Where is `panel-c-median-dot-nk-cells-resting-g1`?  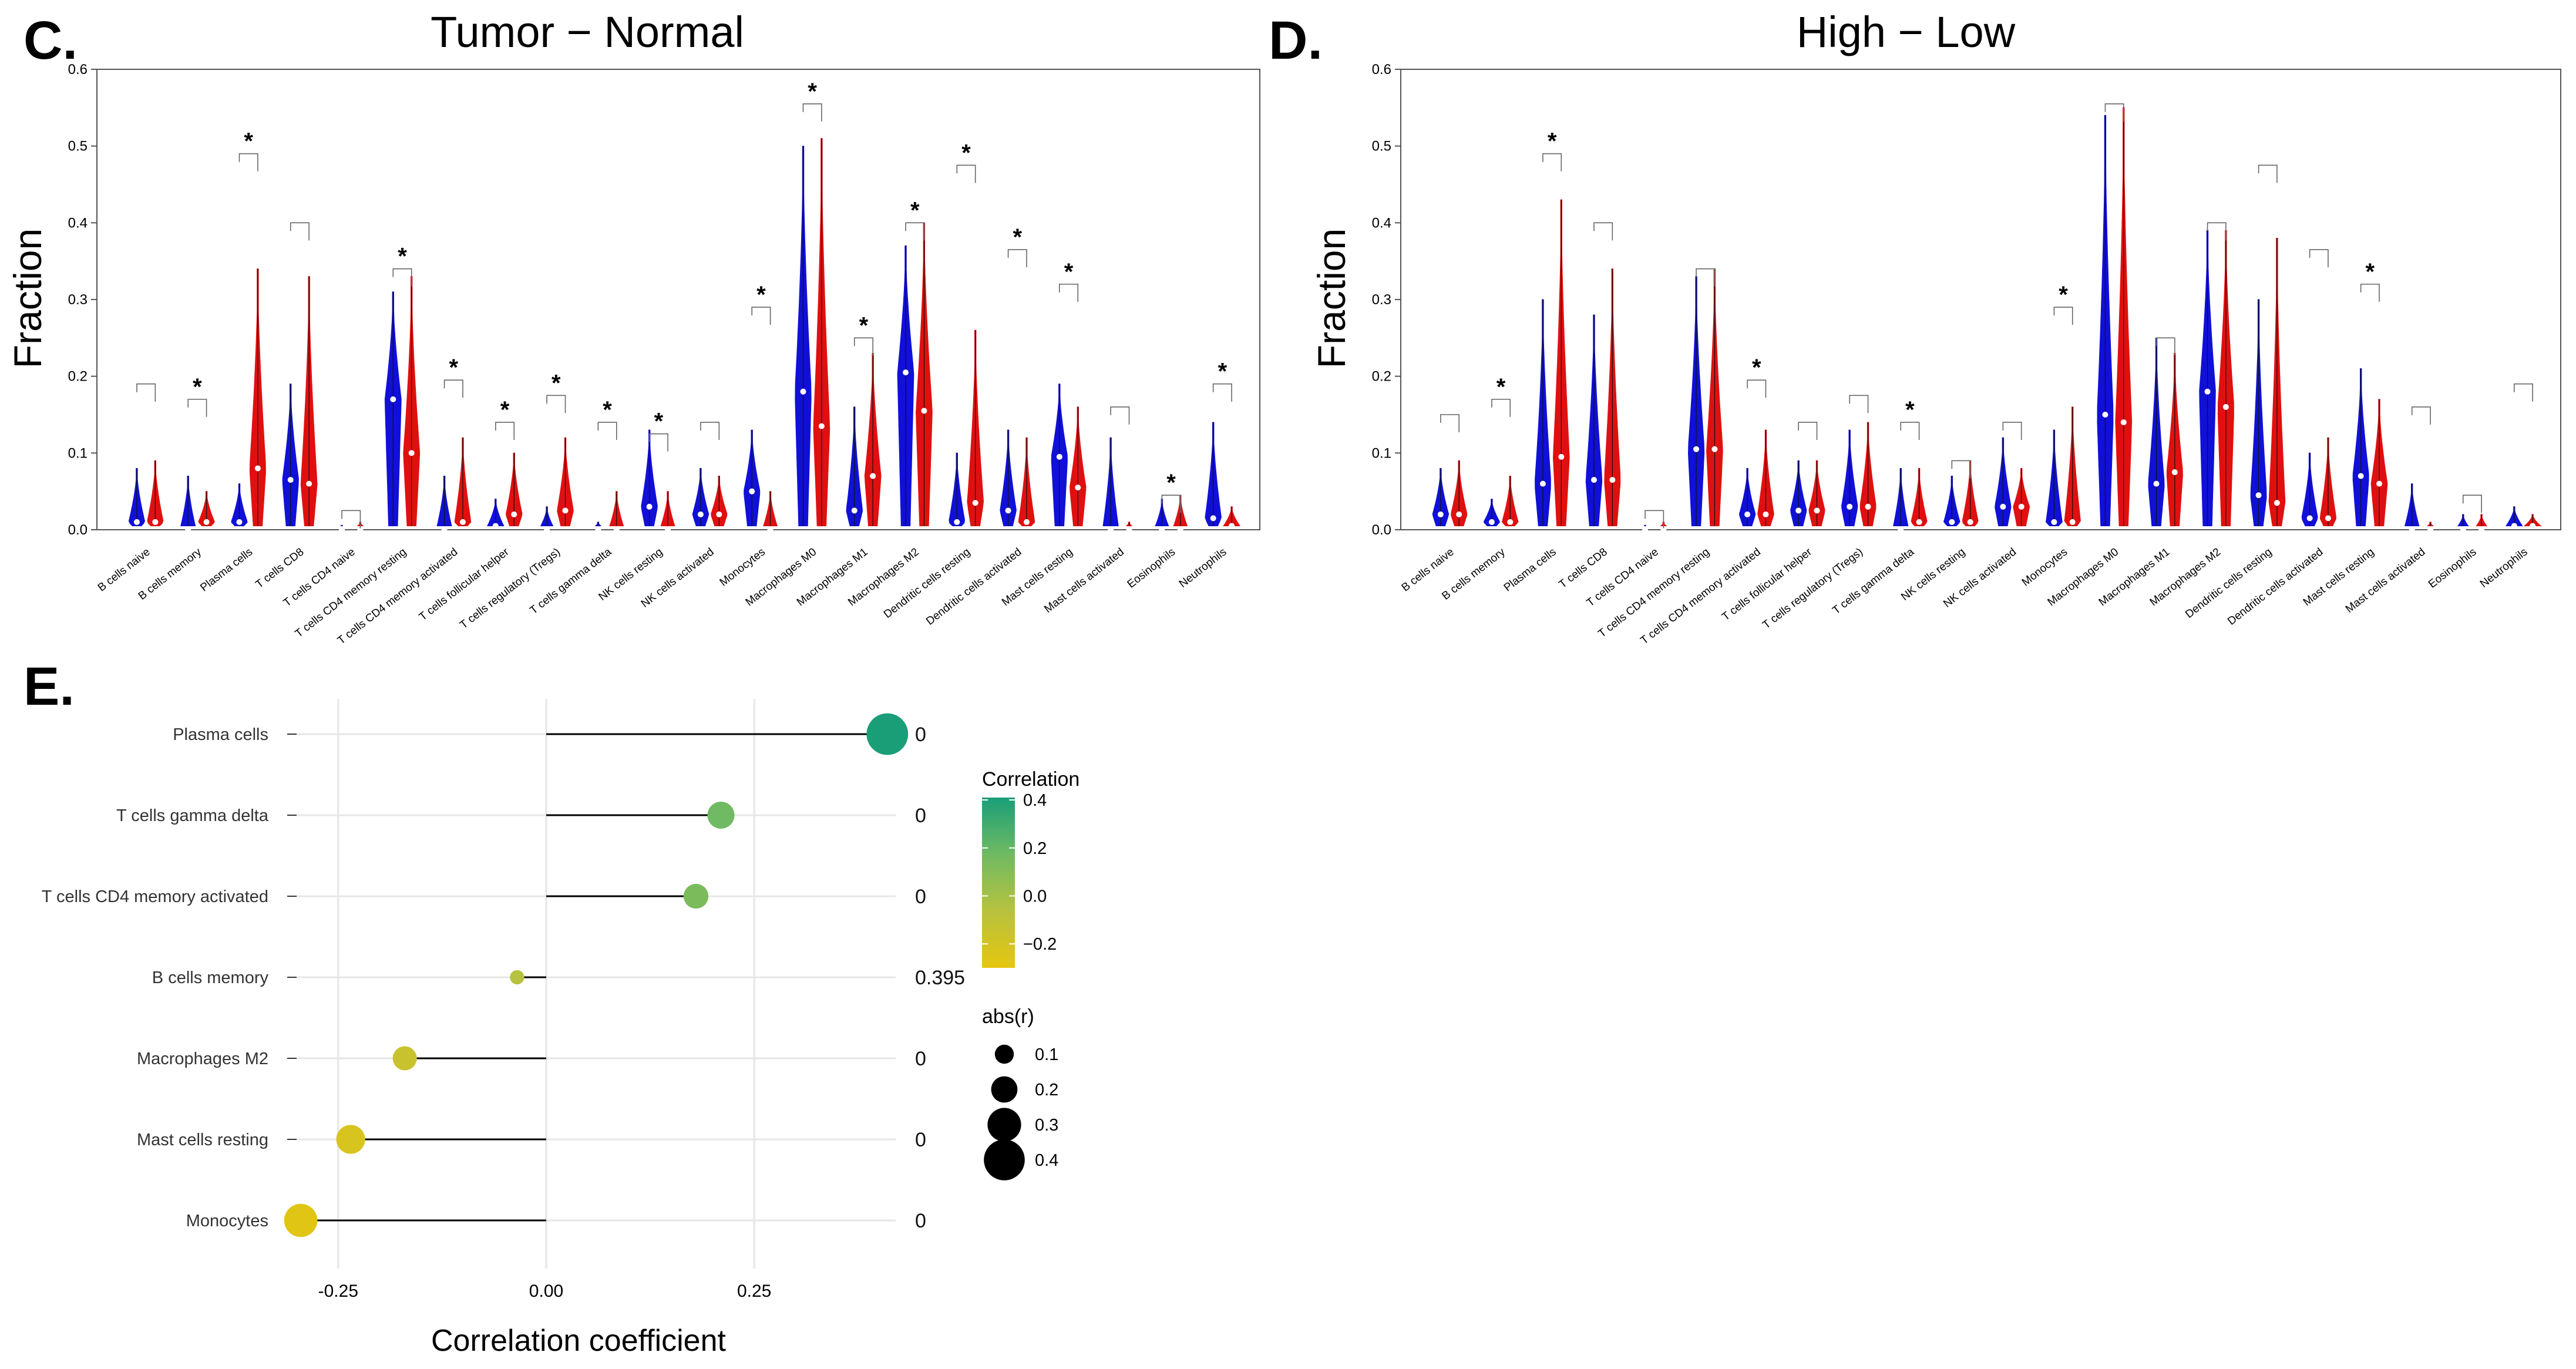 panel-c-median-dot-nk-cells-resting-g1 is located at coordinates (649, 506).